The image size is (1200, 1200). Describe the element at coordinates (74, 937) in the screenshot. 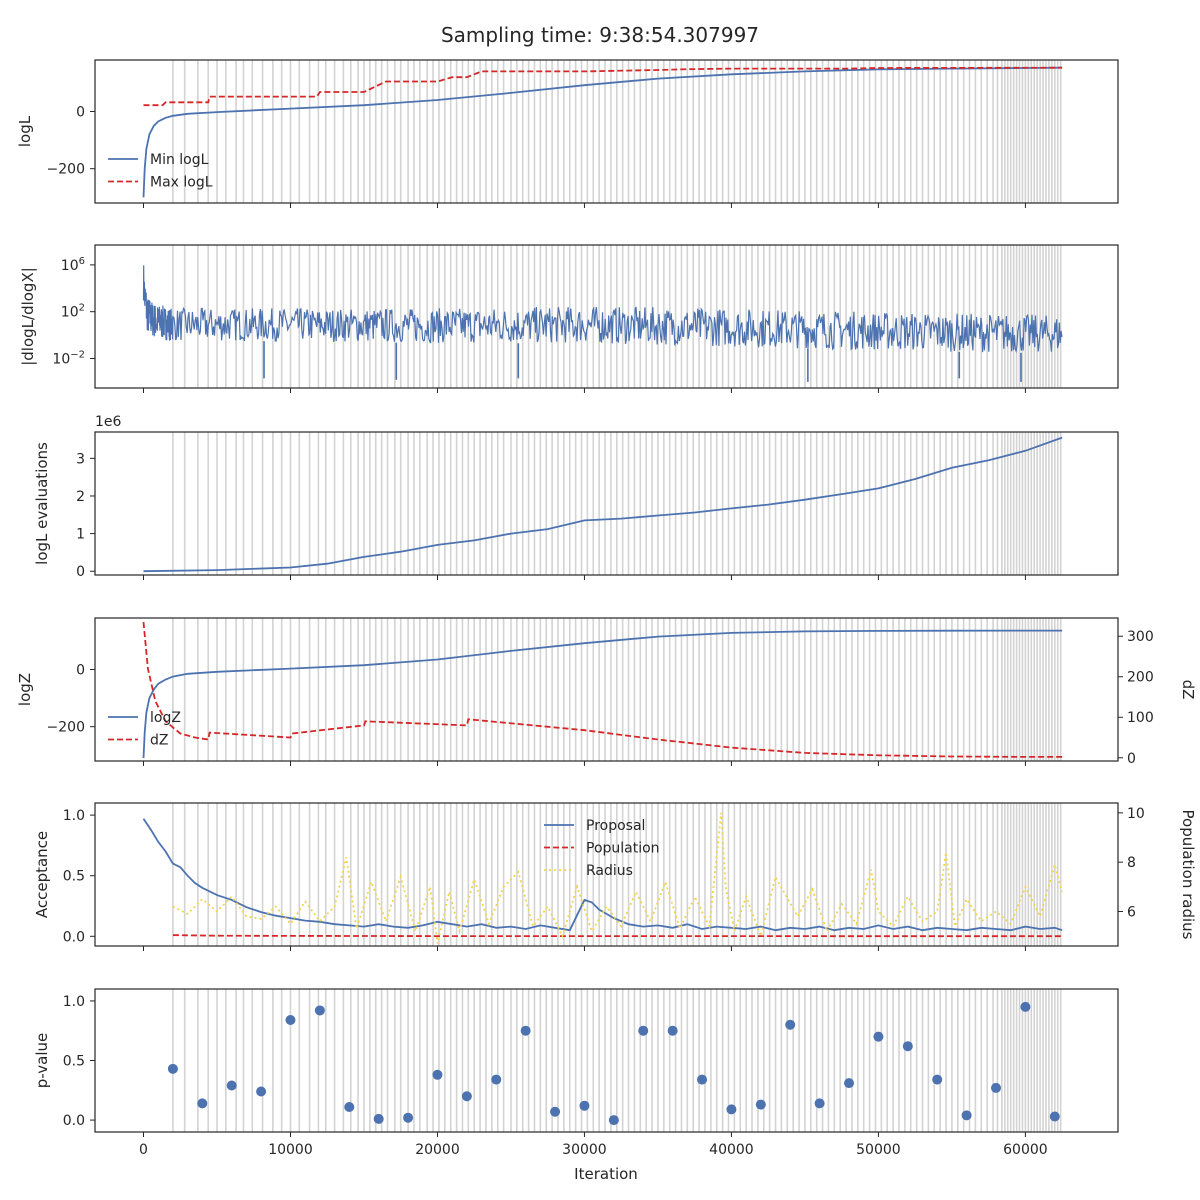

I see `y-tick-label: 0.0` at that location.